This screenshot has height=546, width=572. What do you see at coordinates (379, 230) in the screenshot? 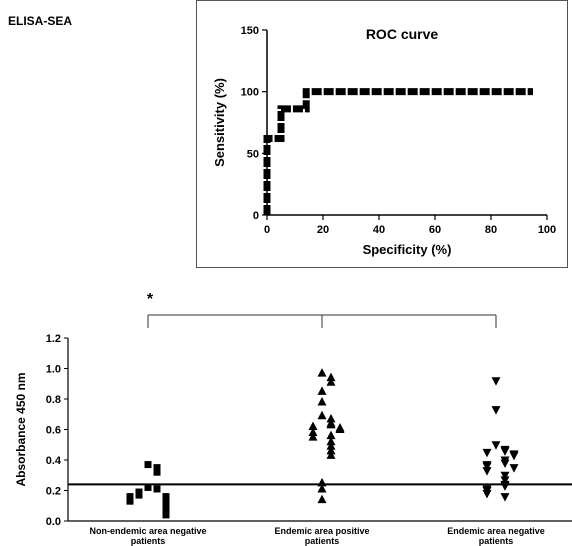
I see `roc-x-tick-label: 40` at bounding box center [379, 230].